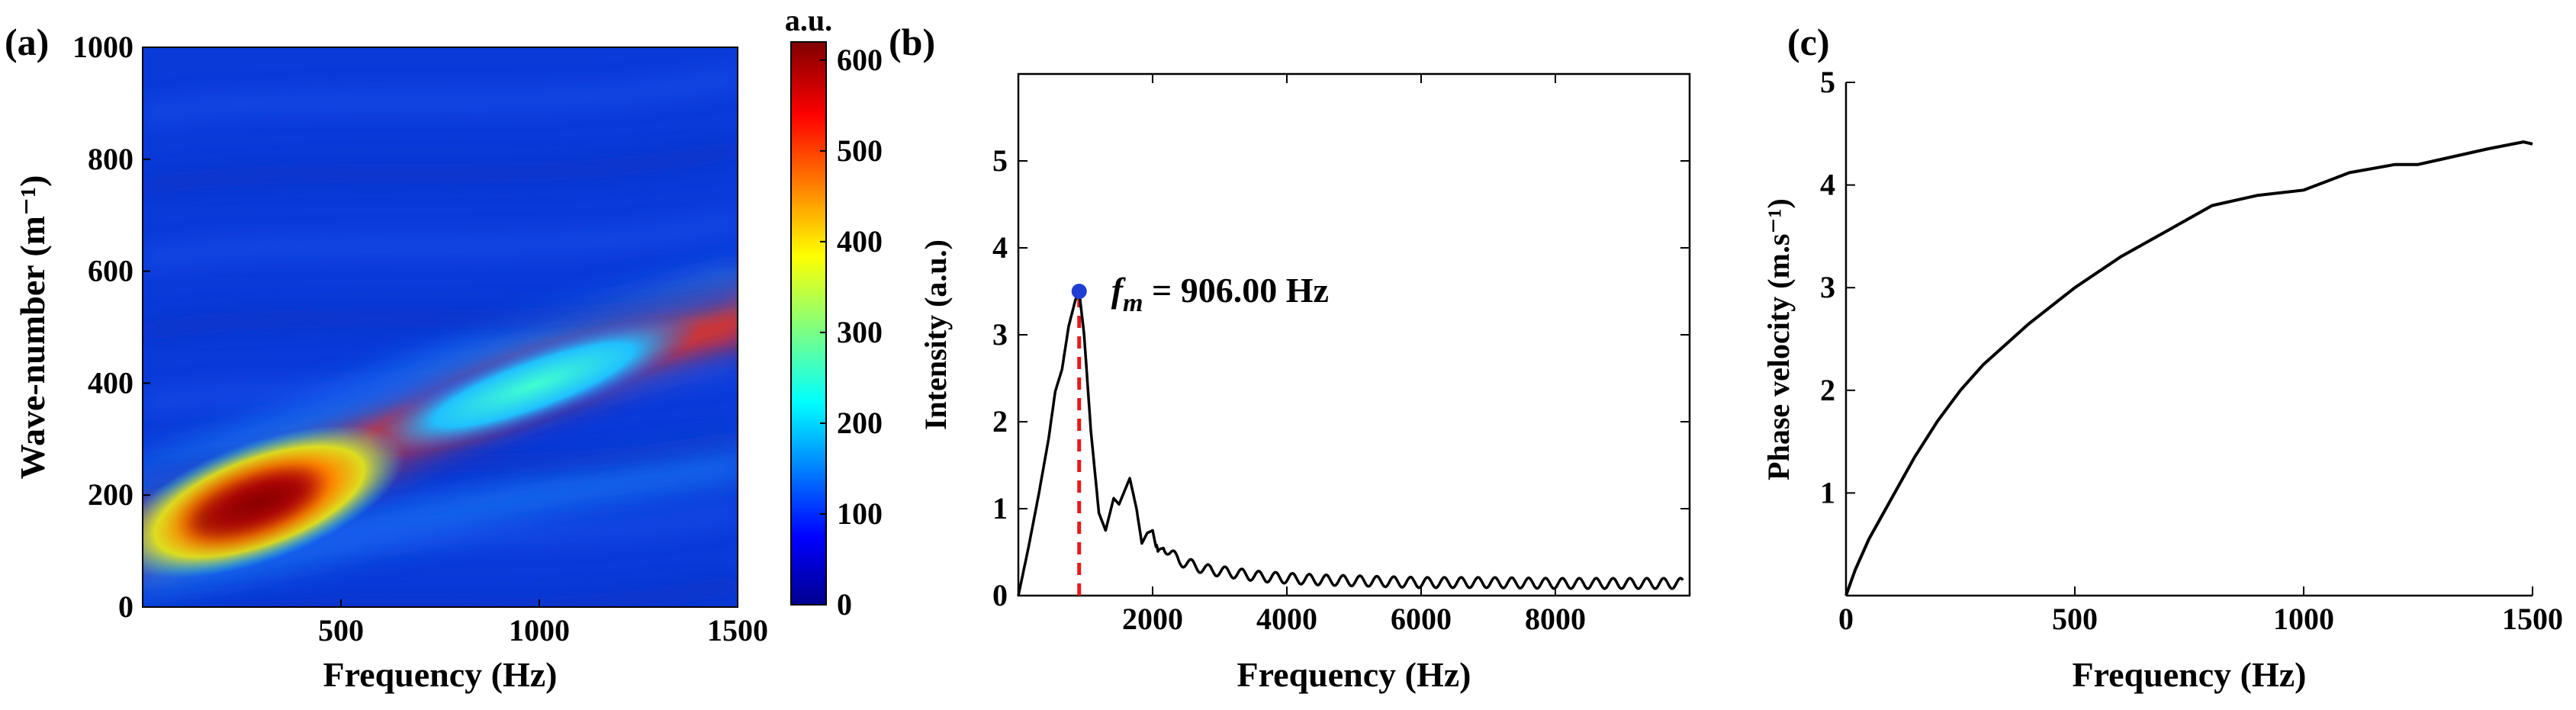 The height and width of the screenshot is (710, 2576). Describe the element at coordinates (1000, 421) in the screenshot. I see `b-y-tick-label: 2` at that location.